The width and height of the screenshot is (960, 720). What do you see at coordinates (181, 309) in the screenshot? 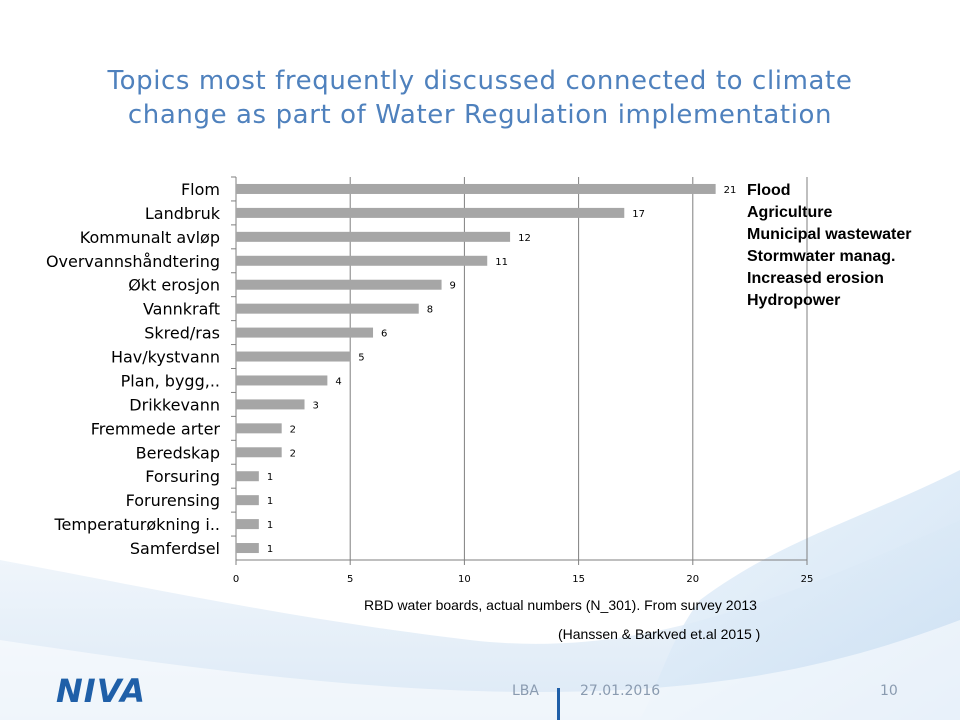
I see `category-label: Vannkraft` at bounding box center [181, 309].